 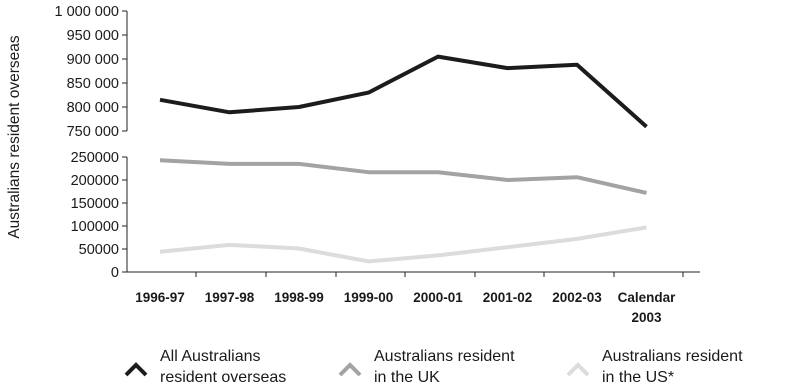 What do you see at coordinates (93, 132) in the screenshot?
I see `y-upper-tick-label: 750 000` at bounding box center [93, 132].